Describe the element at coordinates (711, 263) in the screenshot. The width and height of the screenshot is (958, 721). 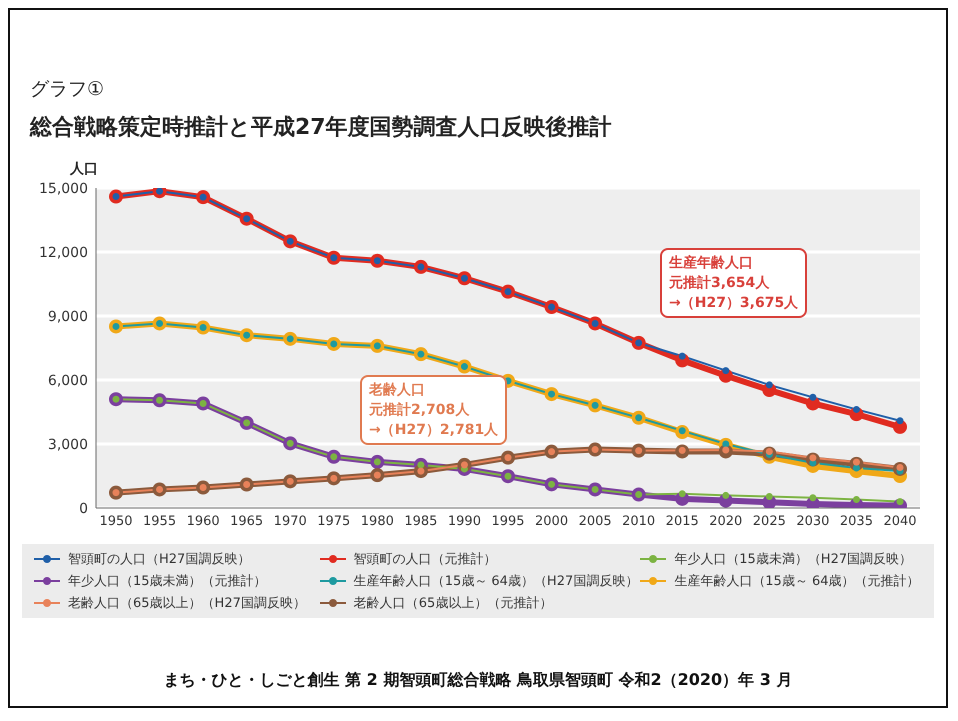
I see `annotation: 生産年齢人口` at that location.